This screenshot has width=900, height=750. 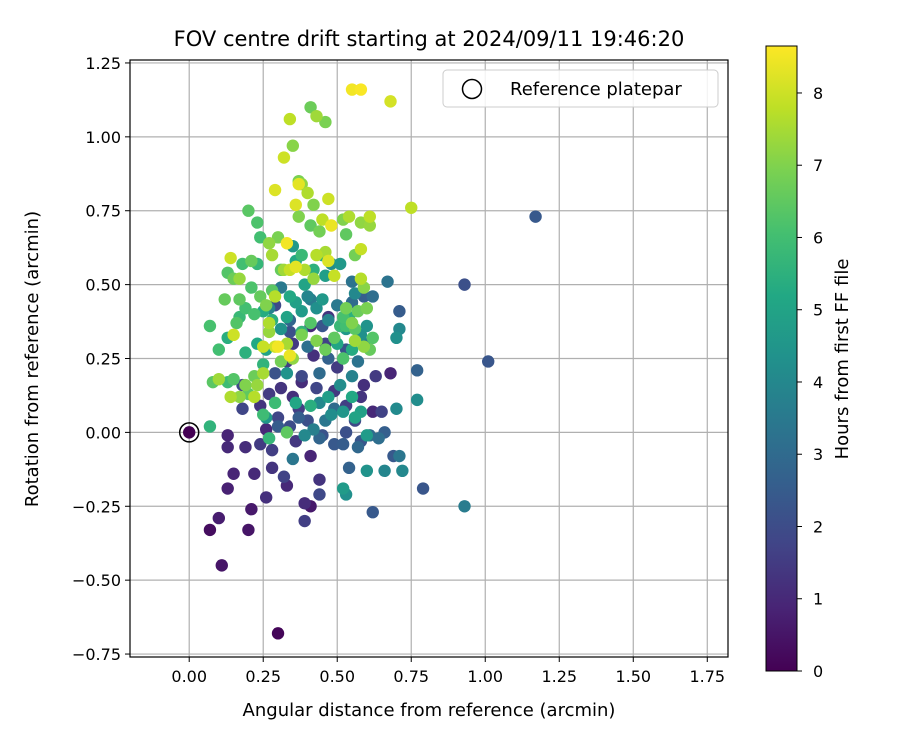 I want to click on colorbar: 0 1 2 3 4 5 6 7 8 Hours from first FF file, so click(x=809, y=363).